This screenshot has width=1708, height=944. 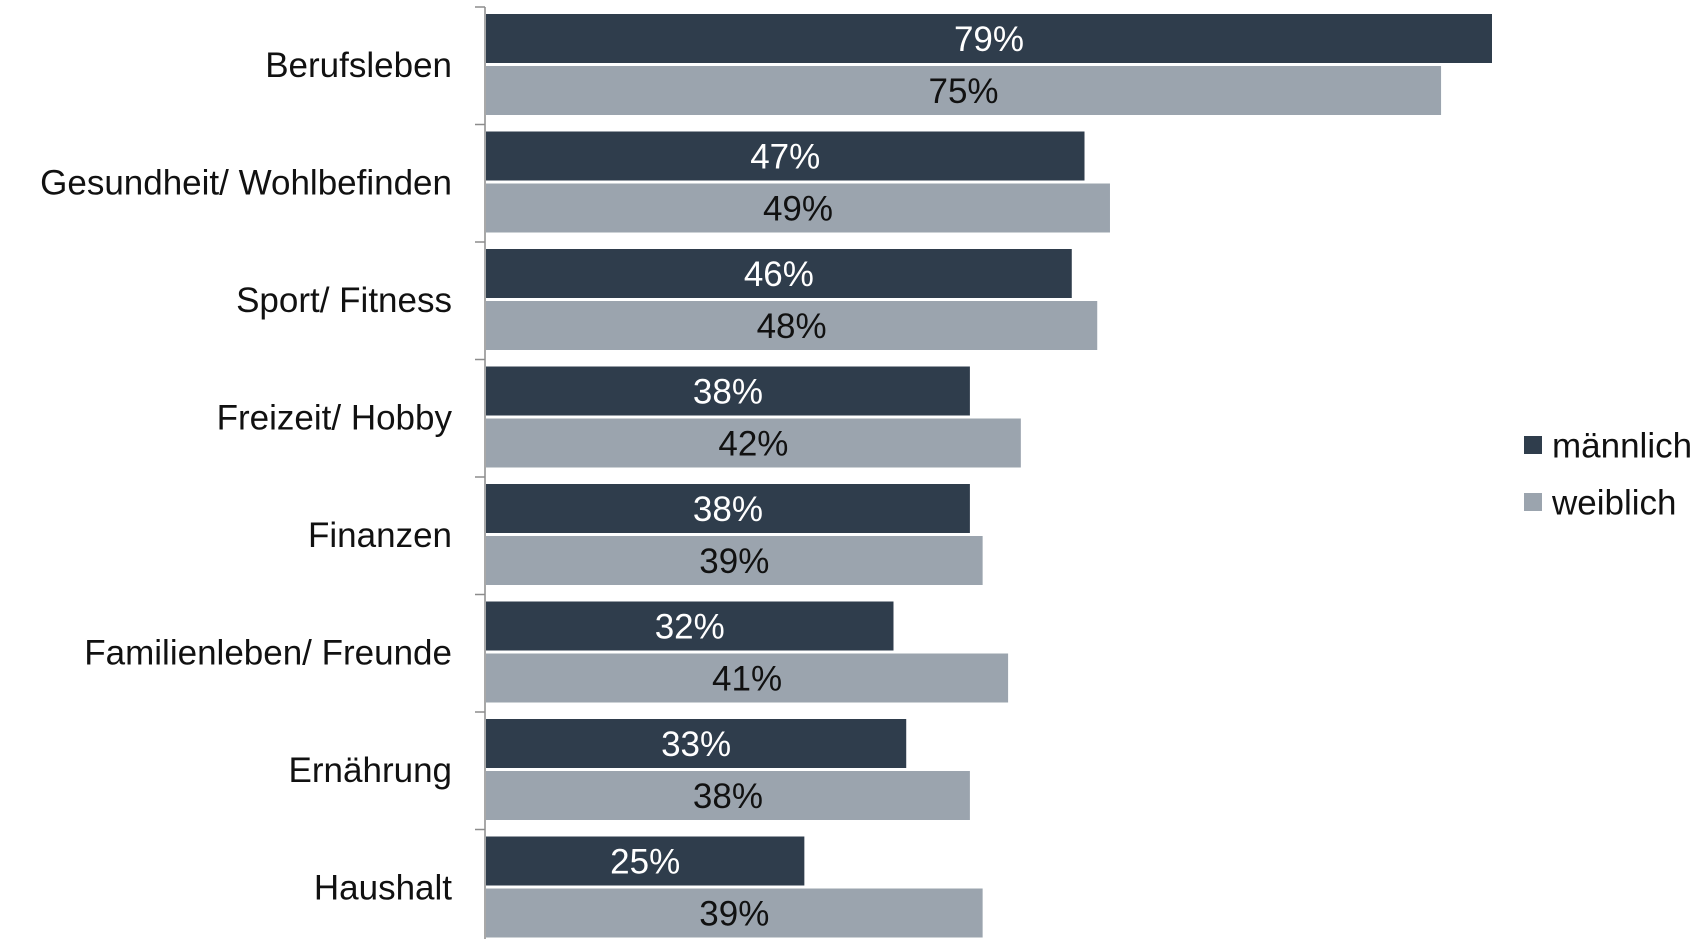 What do you see at coordinates (268, 653) in the screenshot?
I see `category-label: Familienleben/ Freunde` at bounding box center [268, 653].